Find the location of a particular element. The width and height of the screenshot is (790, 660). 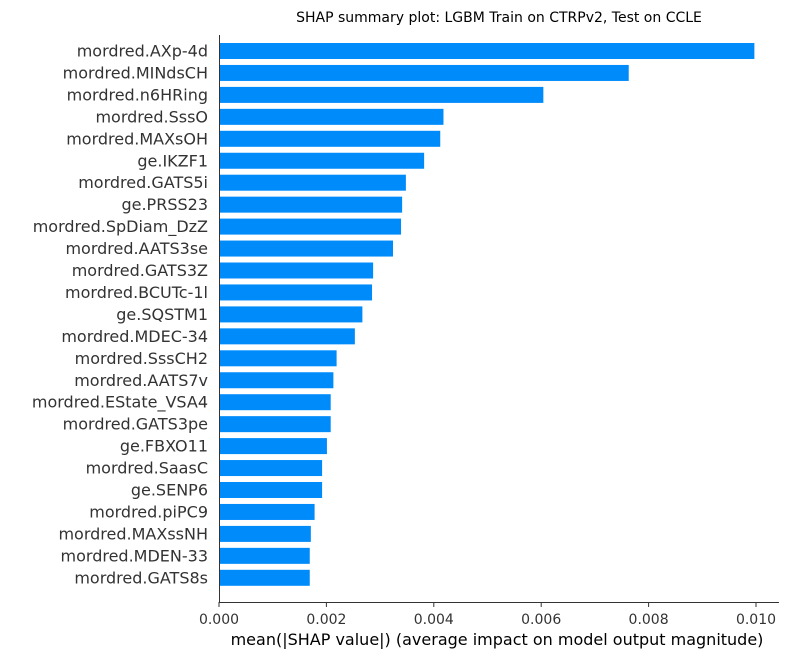

x-tick-label: 0.006 is located at coordinates (541, 620).